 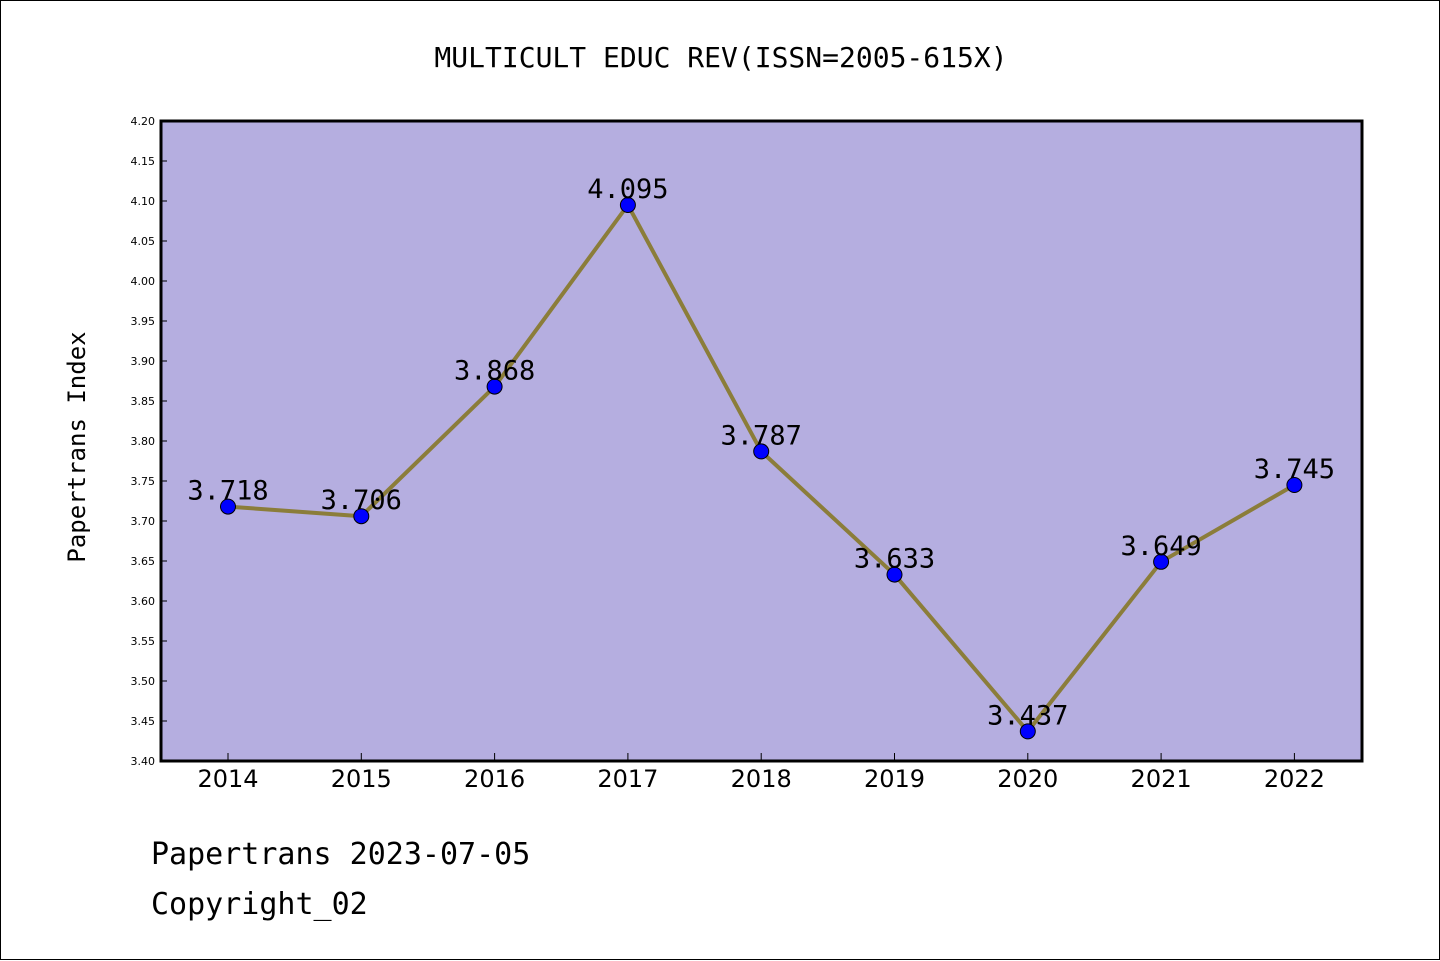 What do you see at coordinates (361, 779) in the screenshot?
I see `x-tick-label: 2015` at bounding box center [361, 779].